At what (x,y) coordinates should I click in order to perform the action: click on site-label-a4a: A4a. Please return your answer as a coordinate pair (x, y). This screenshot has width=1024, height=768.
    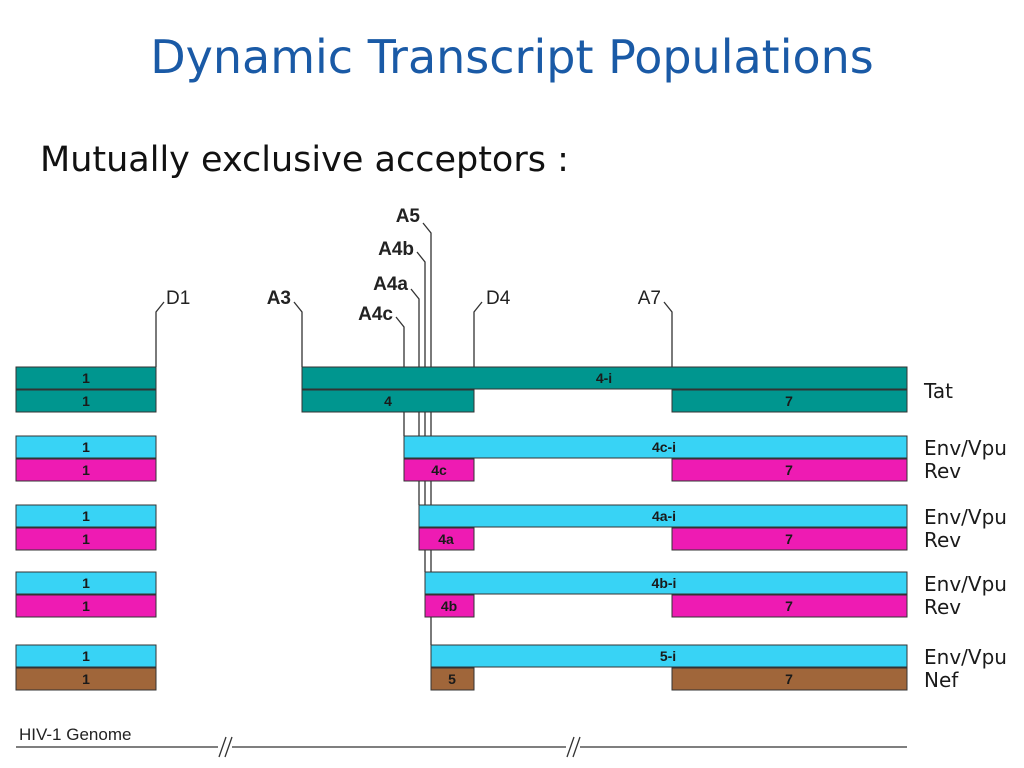
    Looking at the image, I should click on (390, 284).